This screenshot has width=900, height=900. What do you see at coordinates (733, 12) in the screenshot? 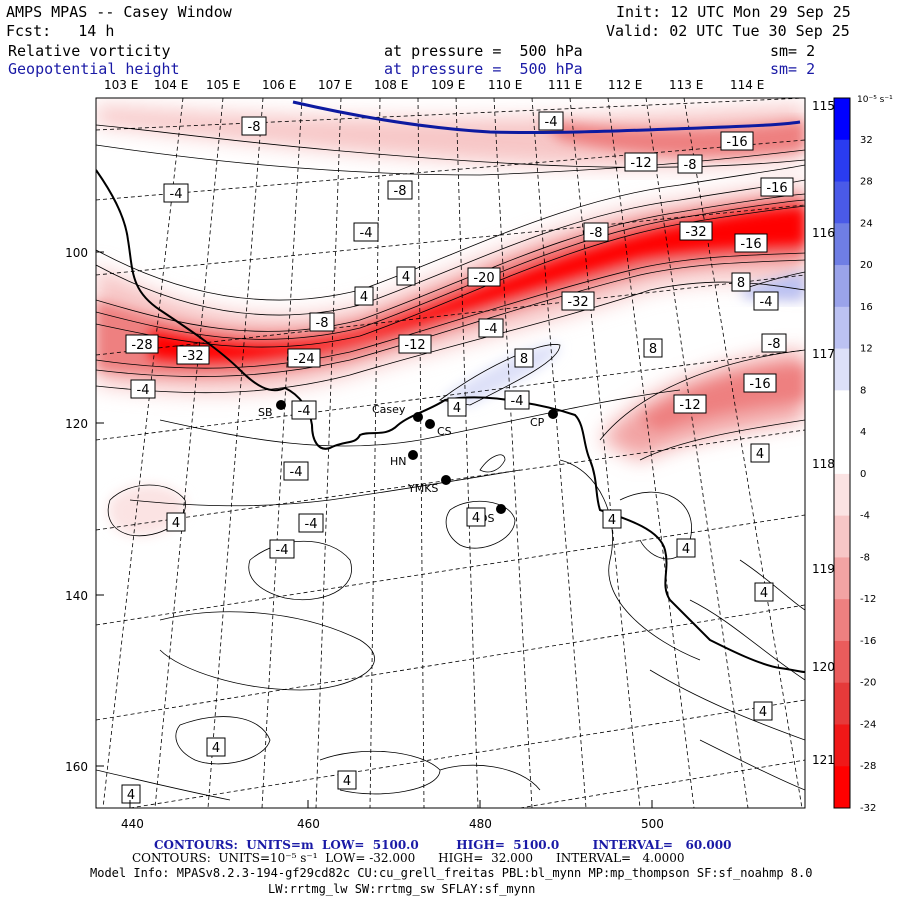
I see `init-time: Init: 12 UTC Mon 29 Sep 25` at bounding box center [733, 12].